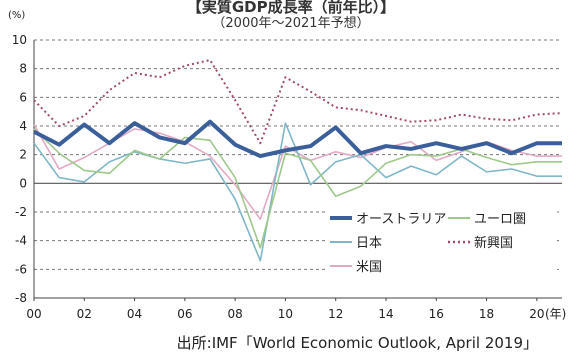  I want to click on x-tick-label: 14, so click(385, 314).